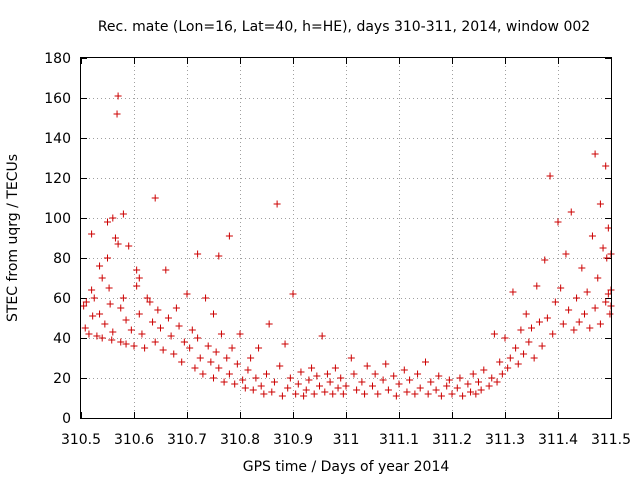  Describe the element at coordinates (346, 467) in the screenshot. I see `x-axis-label: GPS time / Days of year 2014` at that location.